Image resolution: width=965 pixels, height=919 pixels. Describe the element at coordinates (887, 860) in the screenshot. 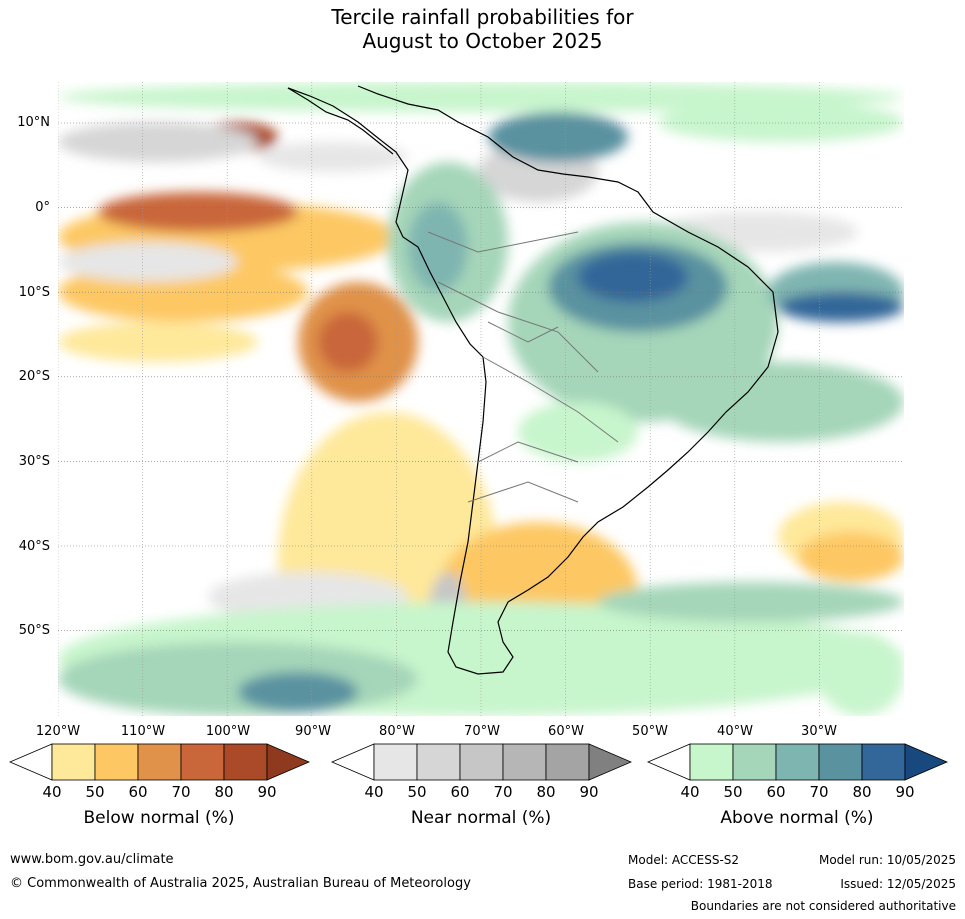

I see `model-run-text: Model run: 10/05/2025` at that location.